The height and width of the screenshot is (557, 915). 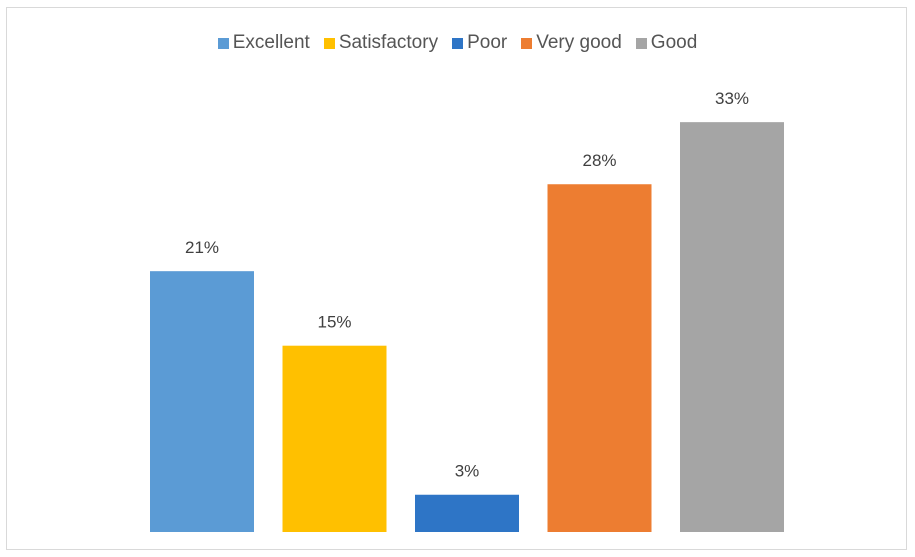 What do you see at coordinates (202, 247) in the screenshot?
I see `data-label-excellent: 21%` at bounding box center [202, 247].